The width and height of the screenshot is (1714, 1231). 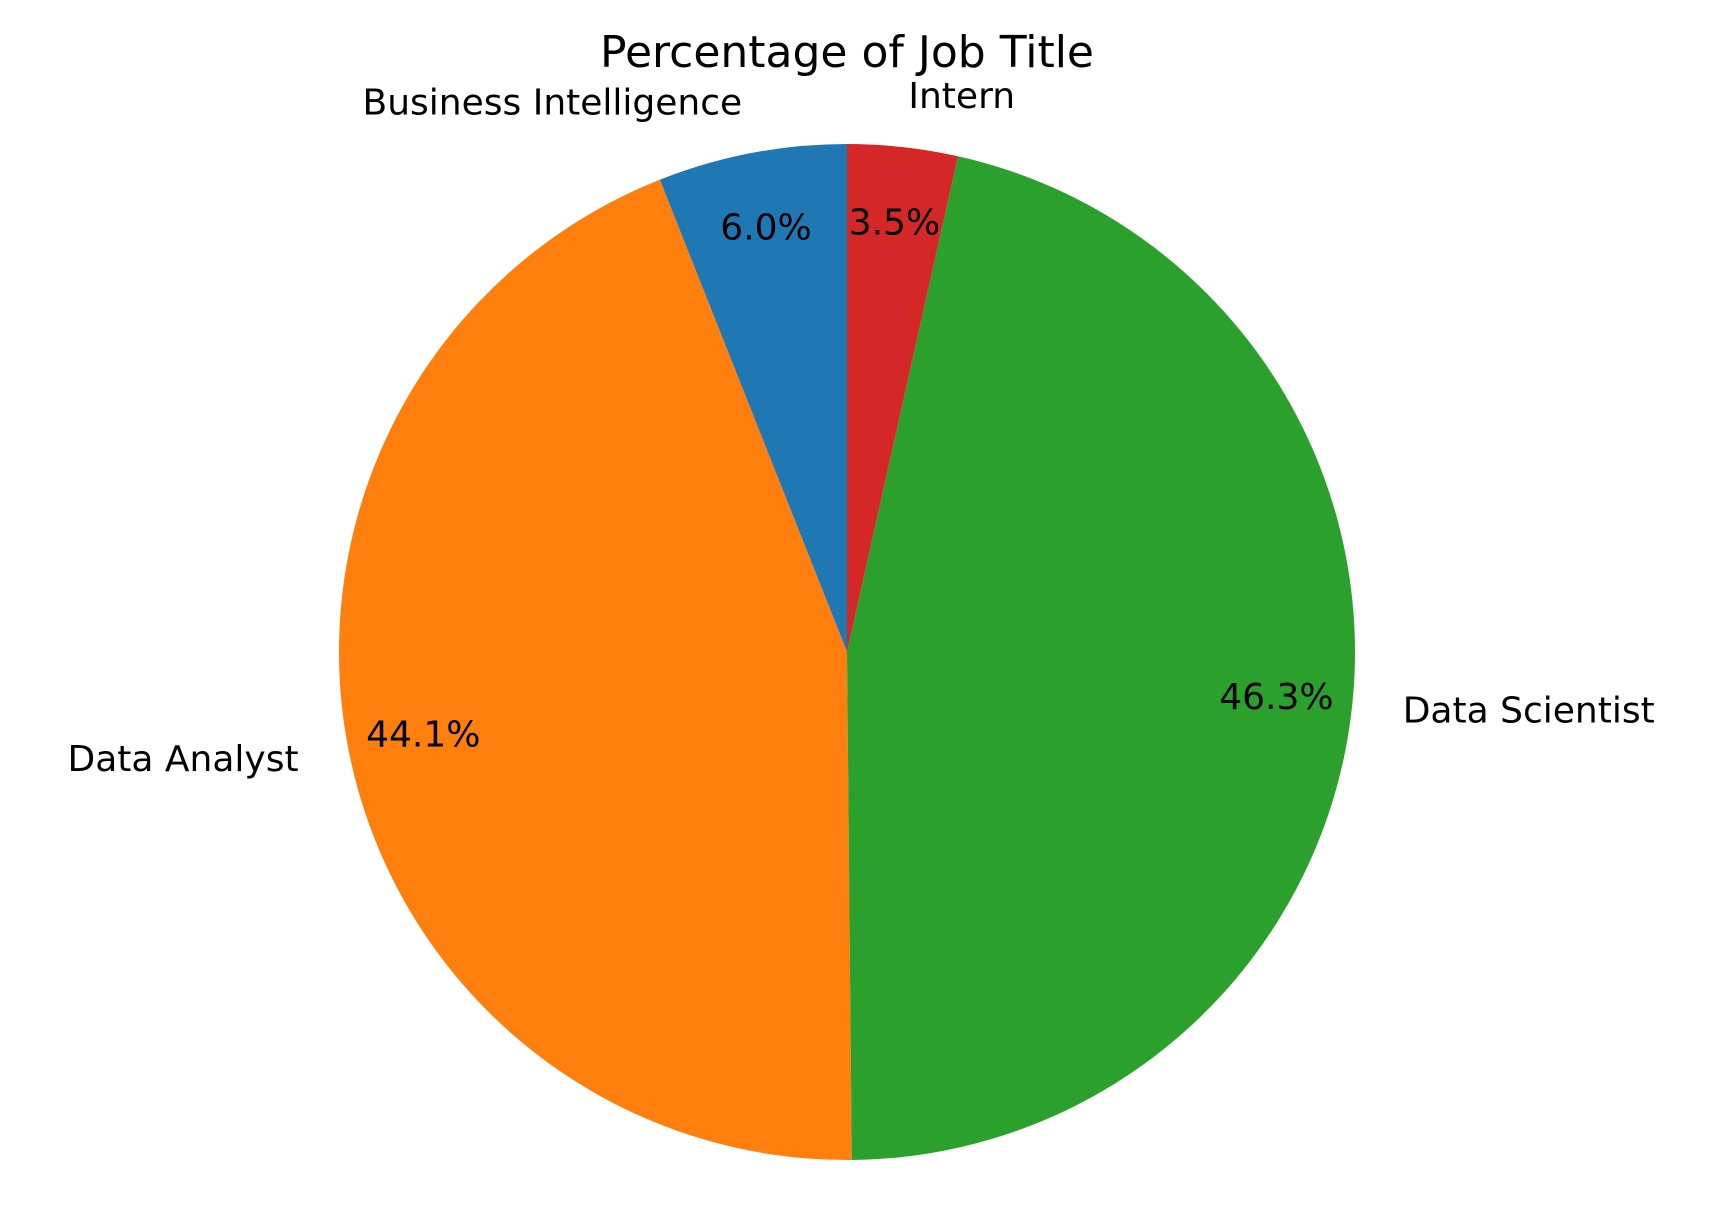 What do you see at coordinates (961, 96) in the screenshot?
I see `category-label-intern: Intern` at bounding box center [961, 96].